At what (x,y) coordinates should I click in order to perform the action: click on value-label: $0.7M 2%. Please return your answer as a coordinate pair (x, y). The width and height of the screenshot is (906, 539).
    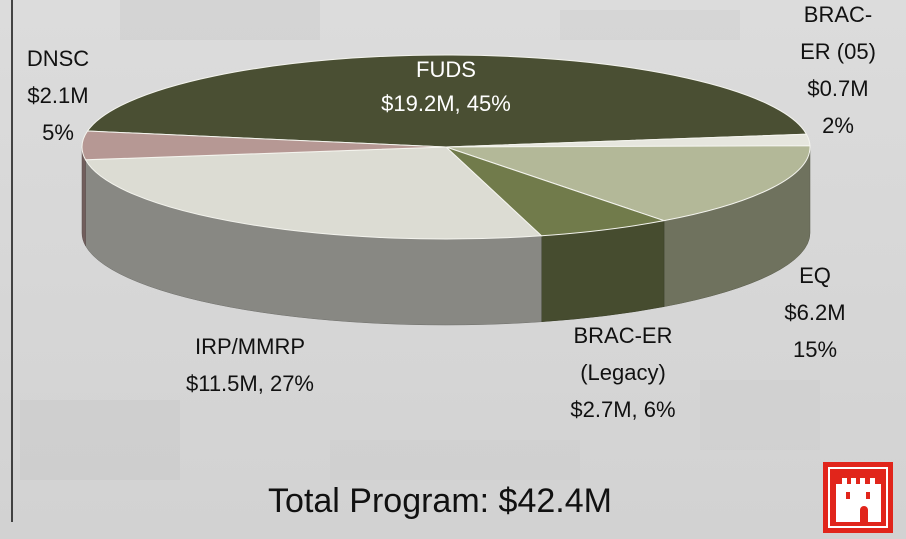
    Looking at the image, I should click on (837, 107).